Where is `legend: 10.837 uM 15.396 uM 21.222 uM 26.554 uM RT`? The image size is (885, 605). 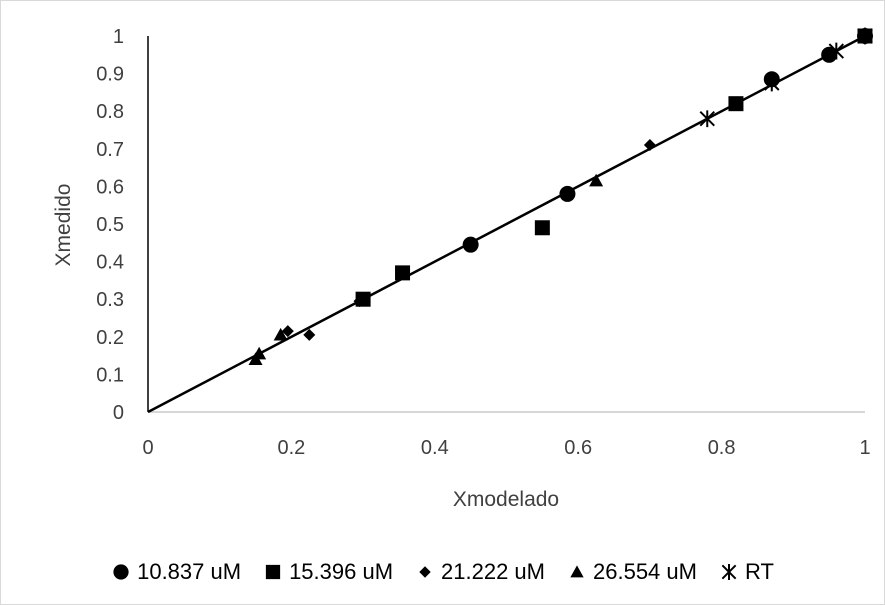 legend: 10.837 uM 15.396 uM 21.222 uM 26.554 uM RT is located at coordinates (442, 572).